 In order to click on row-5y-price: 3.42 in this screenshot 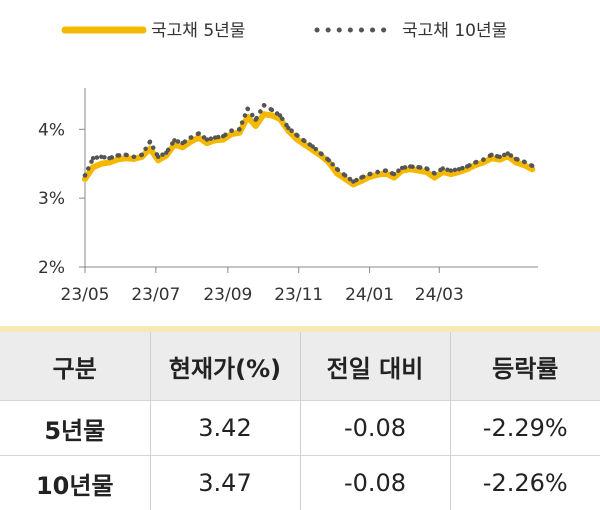, I will do `click(225, 428)`.